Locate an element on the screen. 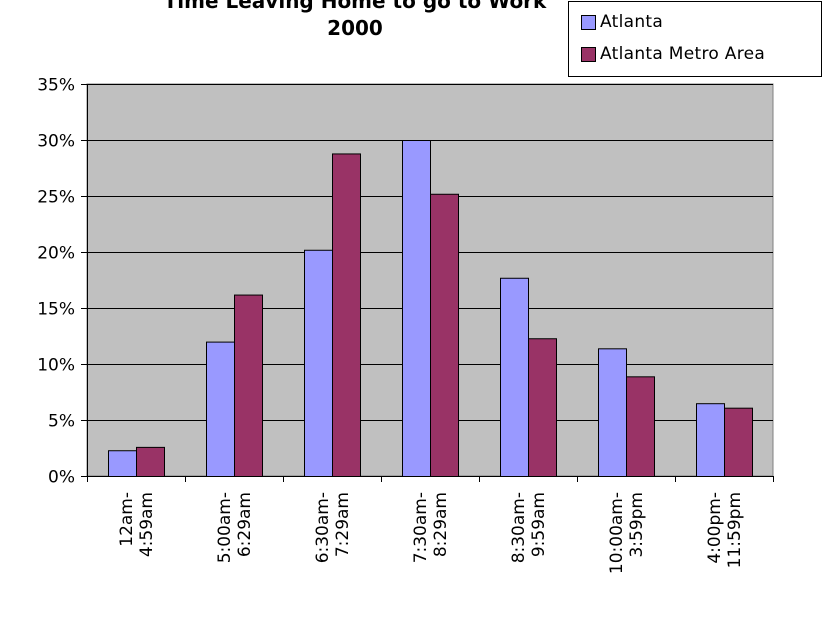  y-tick-label: 25% is located at coordinates (56, 198).